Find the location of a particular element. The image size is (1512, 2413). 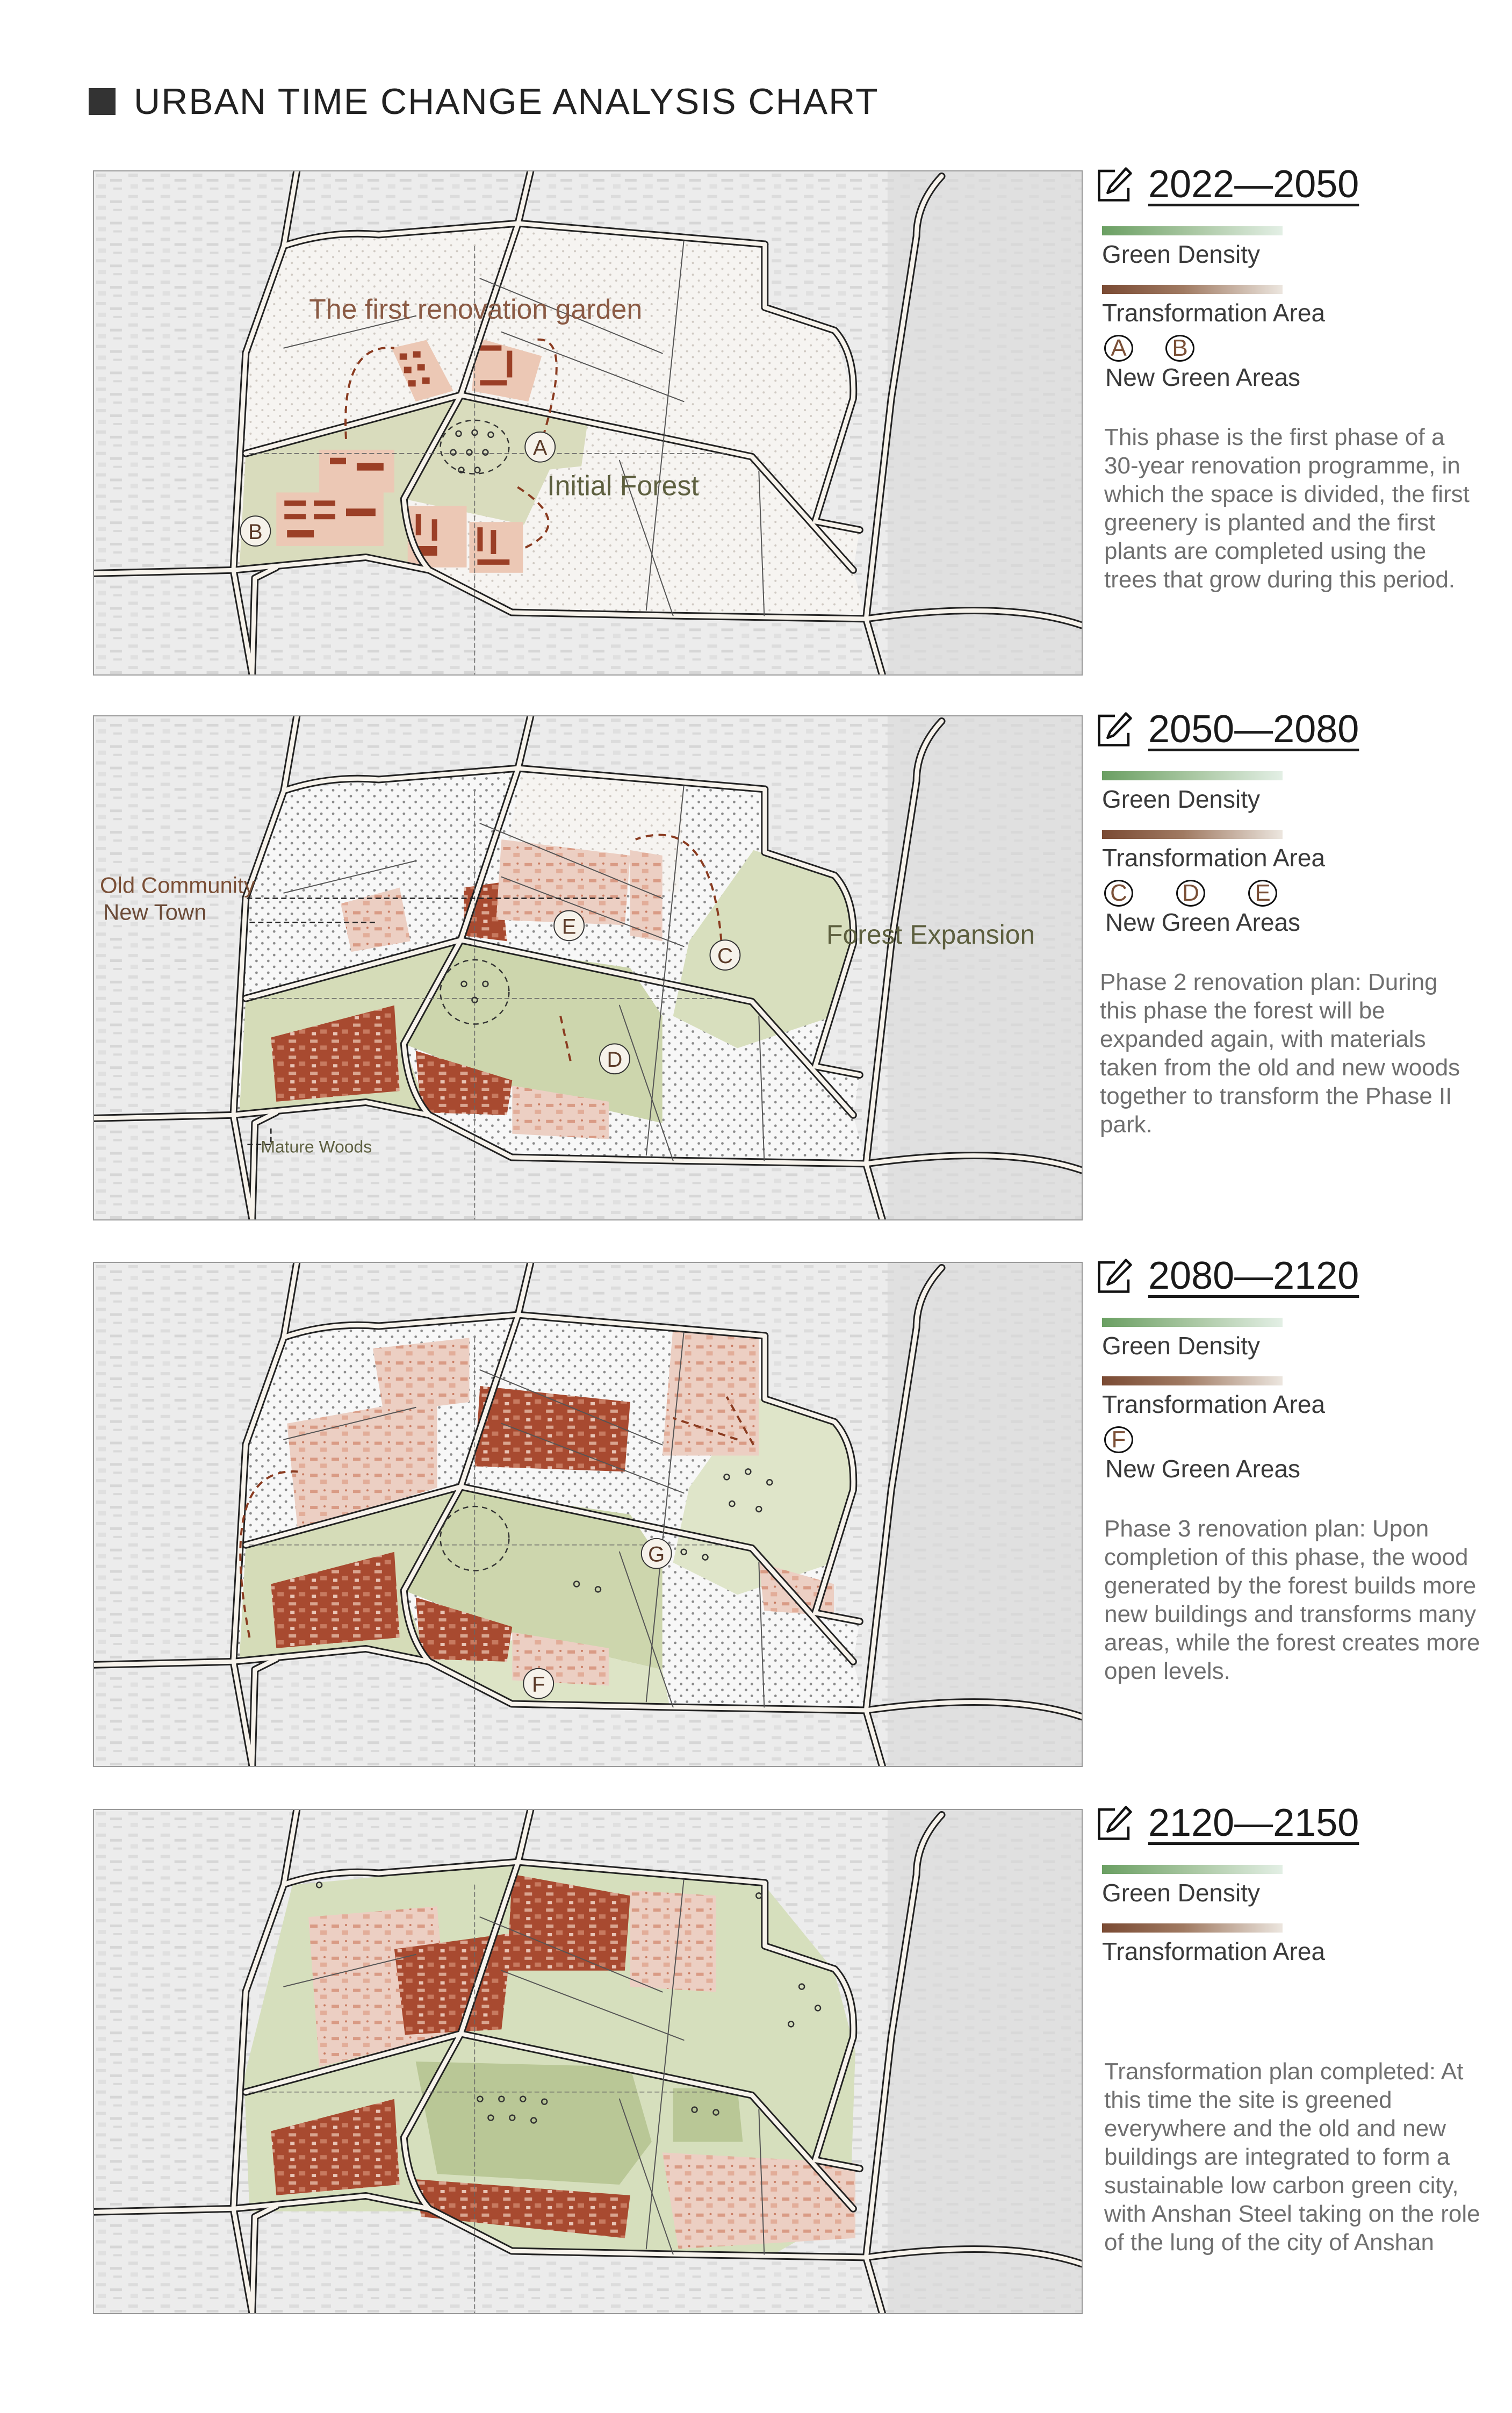

new-green-letters: C D E is located at coordinates (1304, 893).